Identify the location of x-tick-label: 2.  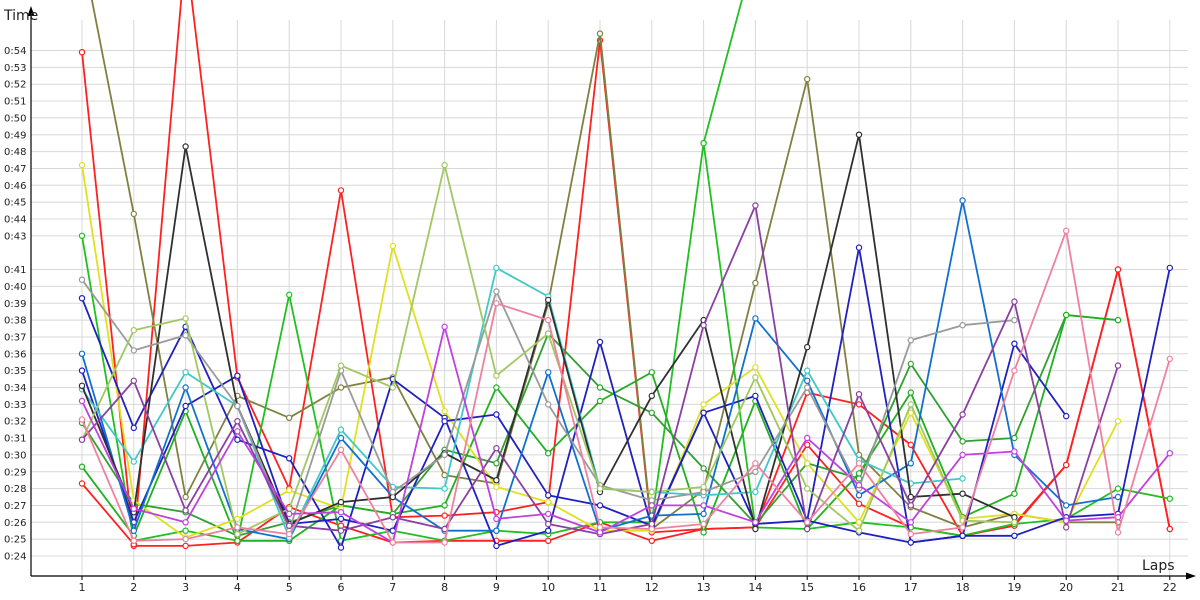
(133, 587).